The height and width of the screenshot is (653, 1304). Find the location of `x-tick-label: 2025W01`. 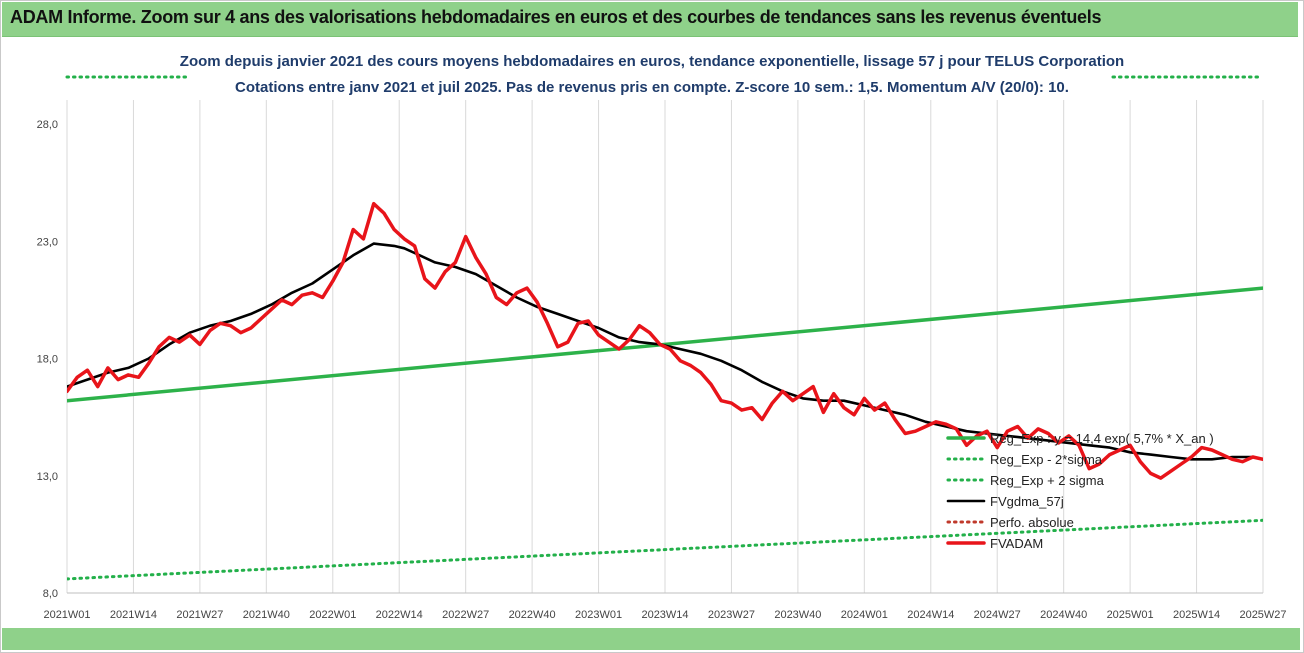

x-tick-label: 2025W01 is located at coordinates (1130, 615).